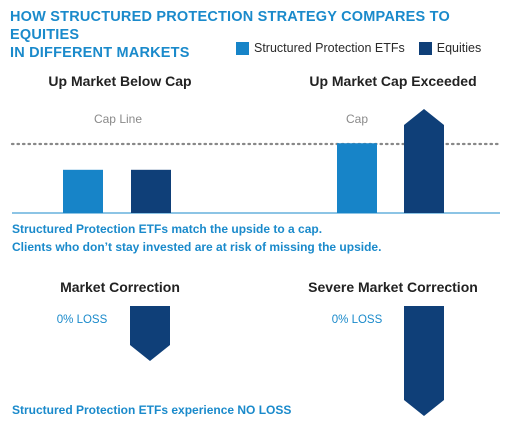 The height and width of the screenshot is (434, 510). Describe the element at coordinates (242, 48) in the screenshot. I see `legend-swatch-structured` at that location.